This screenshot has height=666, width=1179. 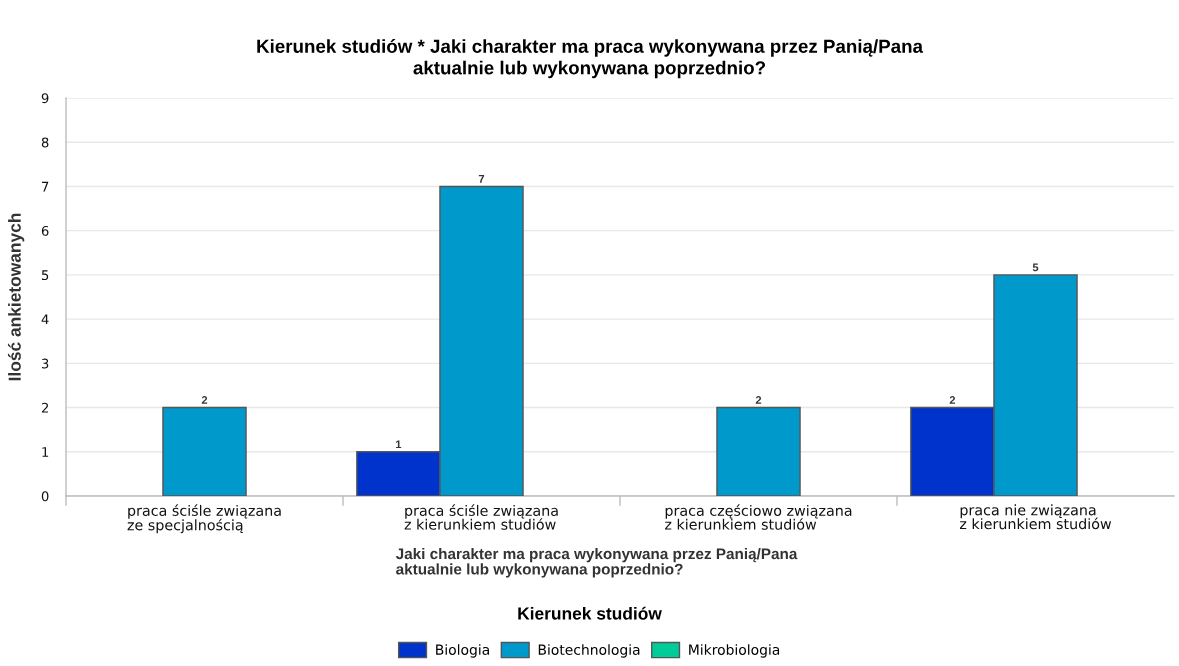 What do you see at coordinates (1035, 267) in the screenshot?
I see `data-label: 5` at bounding box center [1035, 267].